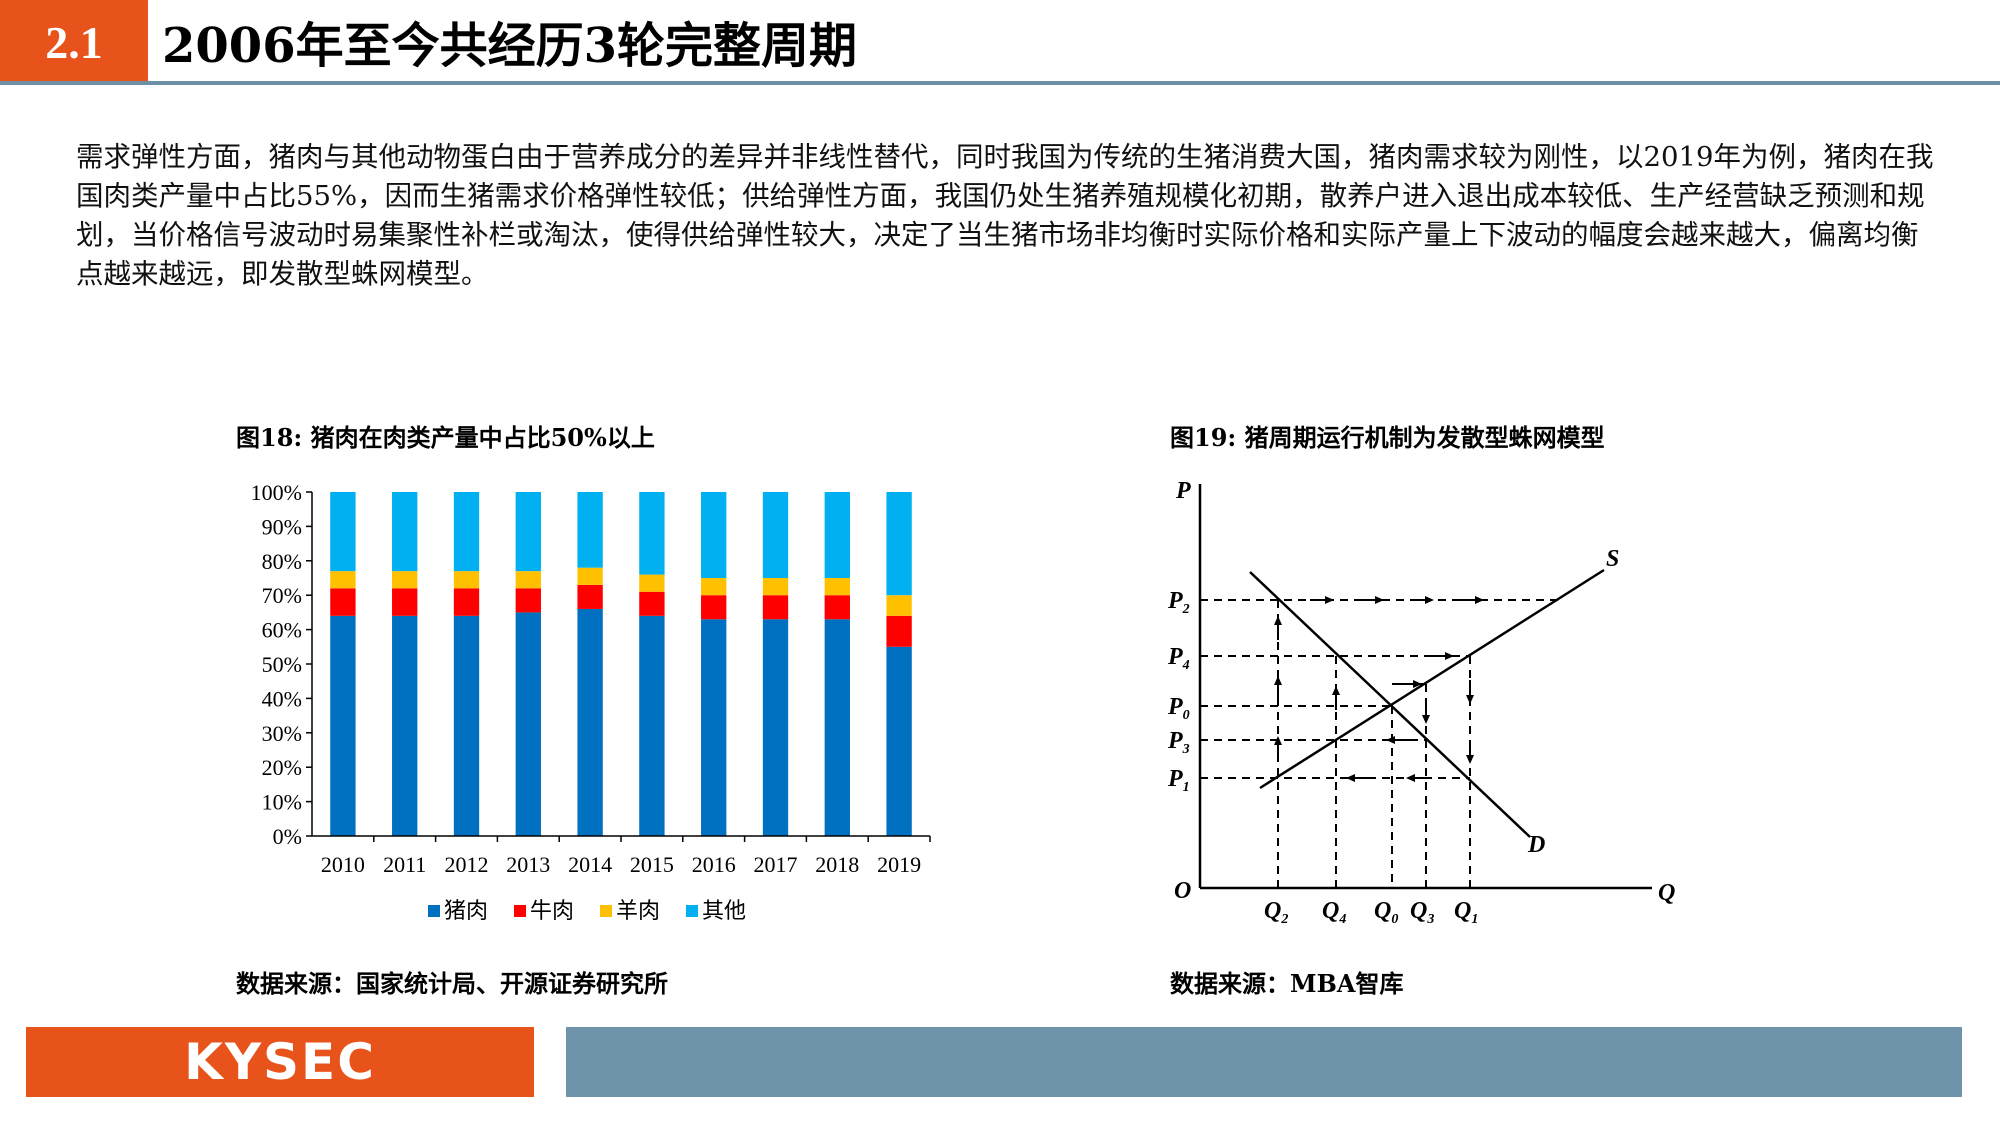 The height and width of the screenshot is (1125, 2000). I want to click on cobweb-arrows, so click(1379, 689).